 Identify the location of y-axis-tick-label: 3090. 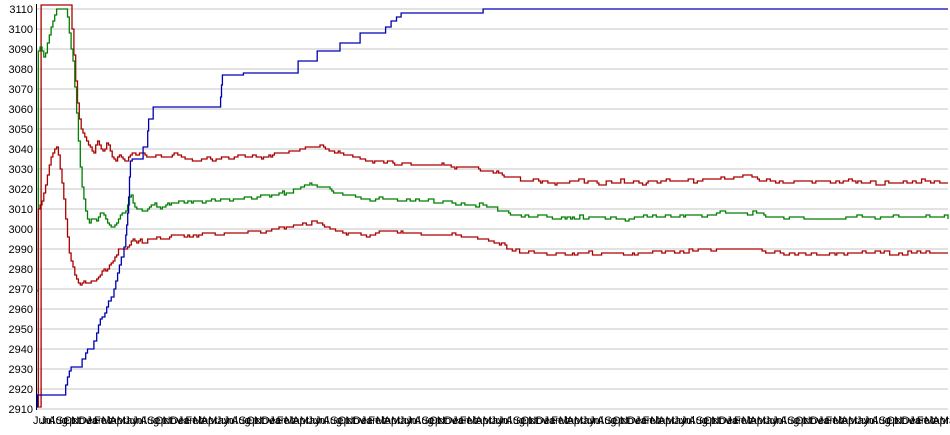
(21, 50).